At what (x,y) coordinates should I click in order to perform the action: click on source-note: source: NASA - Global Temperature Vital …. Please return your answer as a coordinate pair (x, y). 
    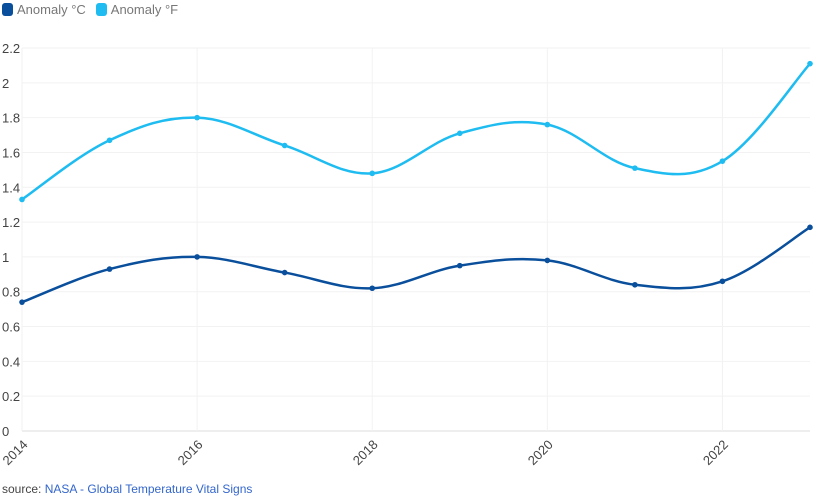
    Looking at the image, I should click on (127, 489).